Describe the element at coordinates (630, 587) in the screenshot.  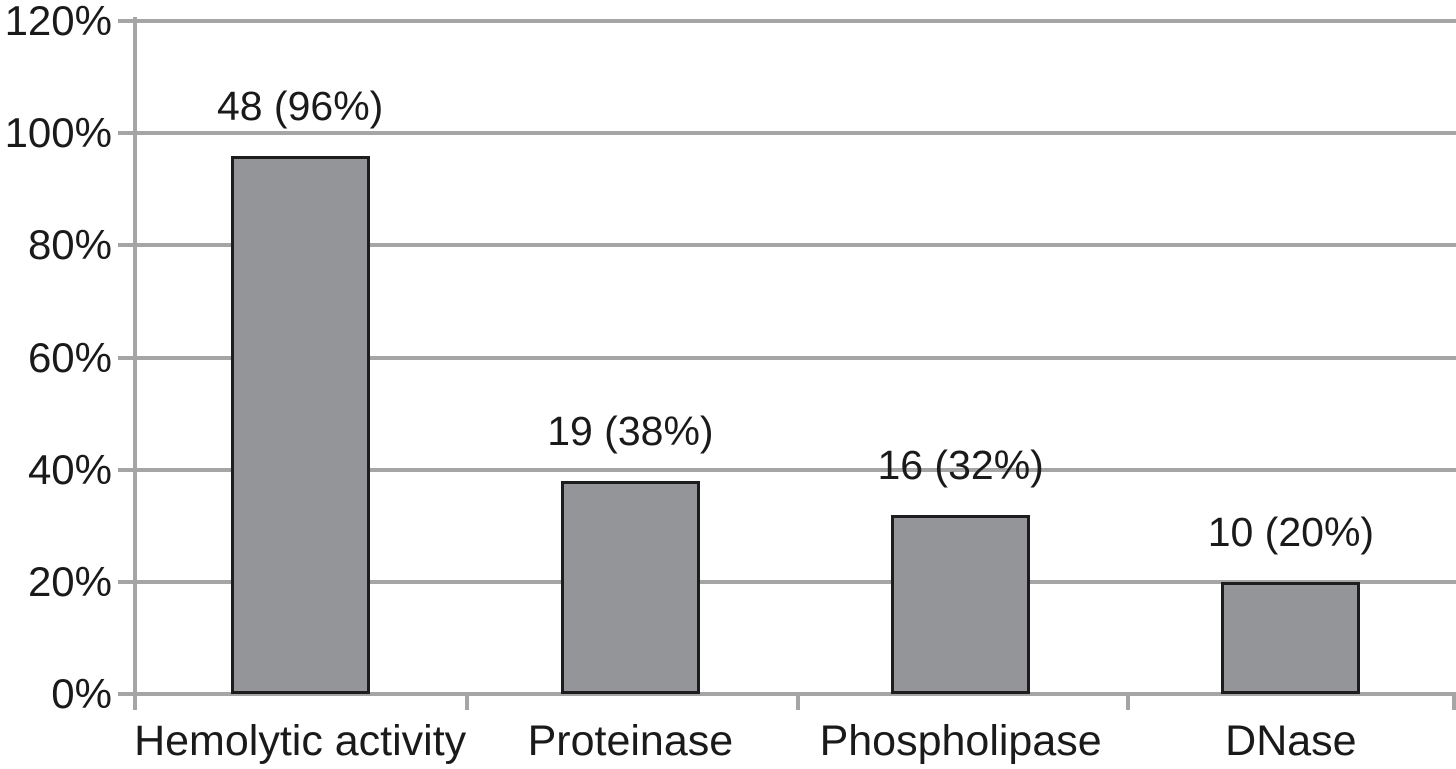
I see `bar-proteinase` at that location.